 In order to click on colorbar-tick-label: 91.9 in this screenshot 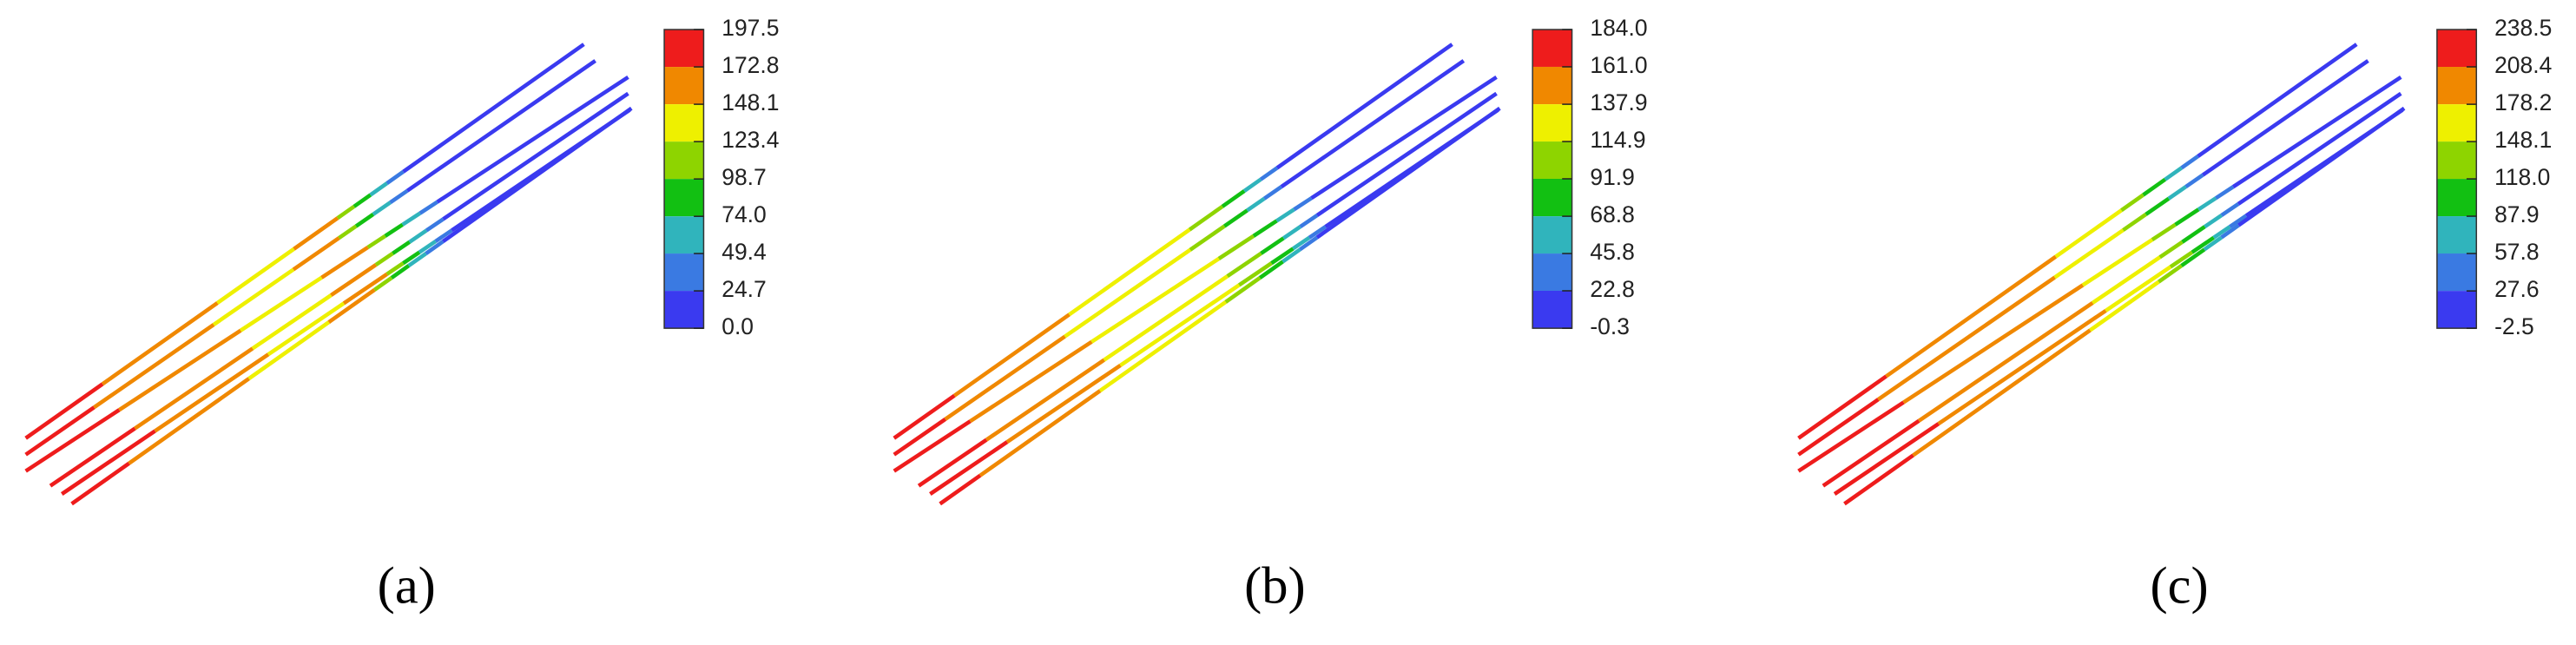, I will do `click(1612, 177)`.